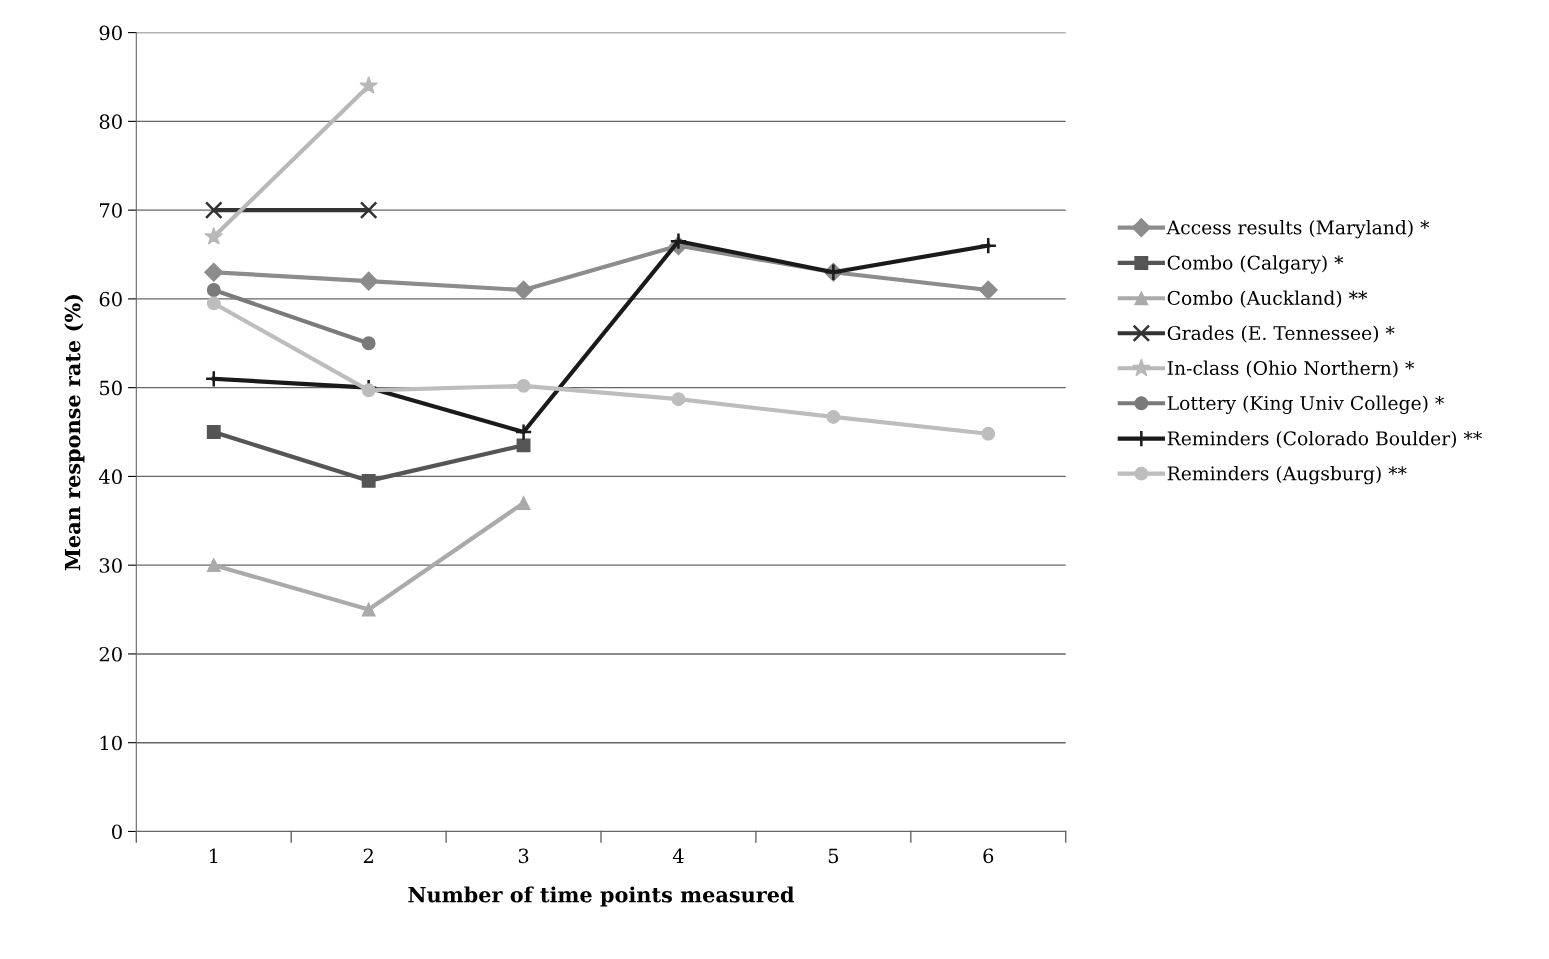  Describe the element at coordinates (111, 210) in the screenshot. I see `y-tick-label: 70` at that location.